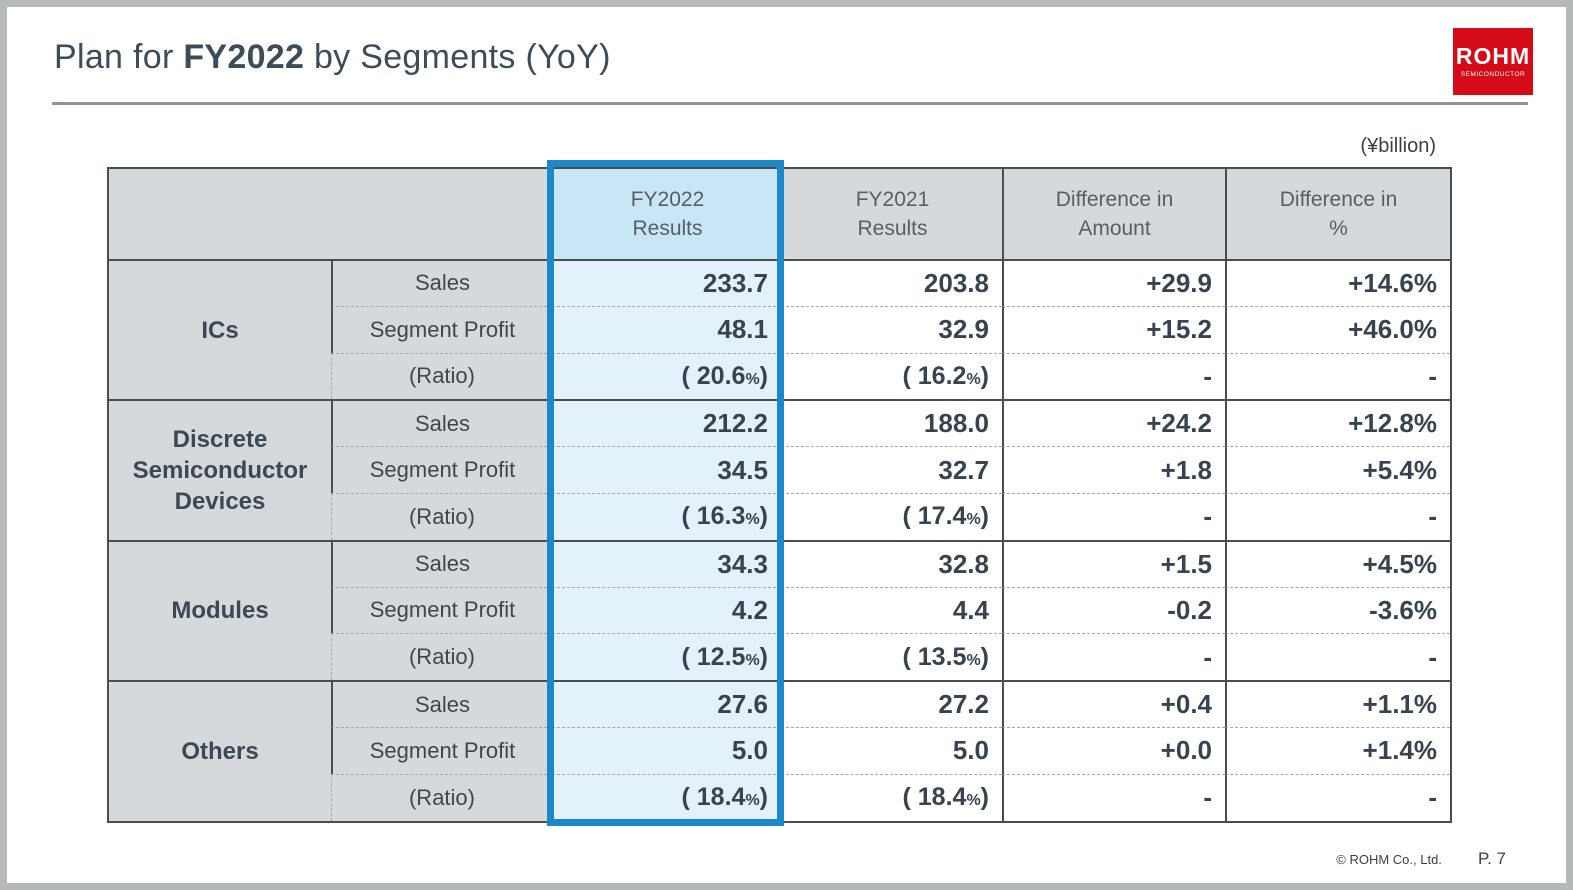 This screenshot has height=890, width=1573. Describe the element at coordinates (666, 657) in the screenshot. I see `fy2022-ratio-value: ( 12.5%)` at that location.